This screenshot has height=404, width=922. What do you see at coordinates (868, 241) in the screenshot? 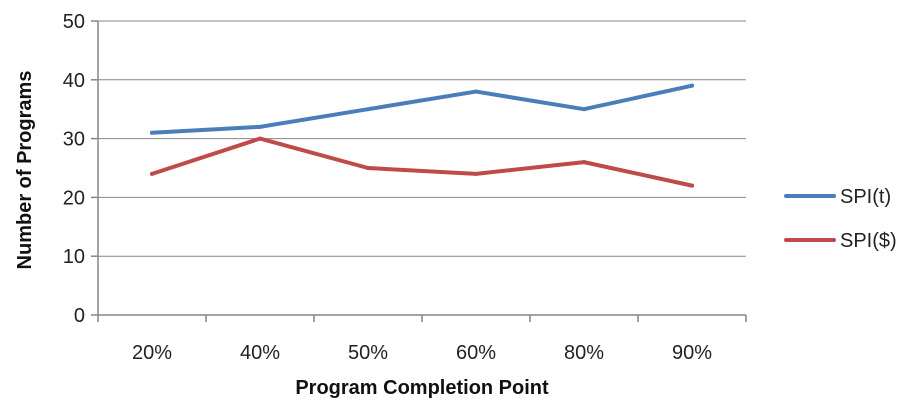
I see `legend-label: SPI($)` at bounding box center [868, 241].